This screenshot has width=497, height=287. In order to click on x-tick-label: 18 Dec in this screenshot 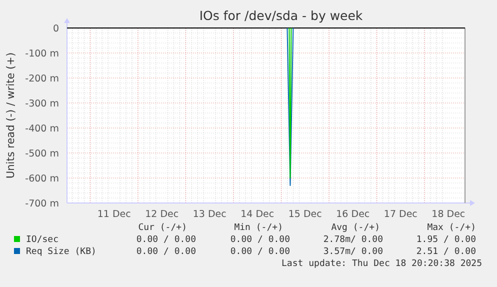, I will do `click(449, 214)`.